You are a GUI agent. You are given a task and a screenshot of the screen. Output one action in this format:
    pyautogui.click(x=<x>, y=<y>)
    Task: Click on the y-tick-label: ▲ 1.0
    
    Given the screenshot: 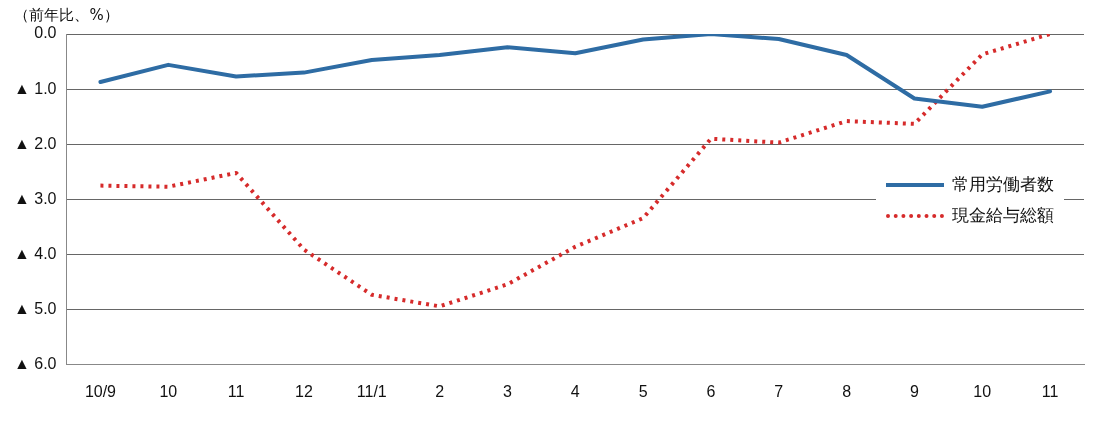 What is the action you would take?
    pyautogui.click(x=35, y=88)
    